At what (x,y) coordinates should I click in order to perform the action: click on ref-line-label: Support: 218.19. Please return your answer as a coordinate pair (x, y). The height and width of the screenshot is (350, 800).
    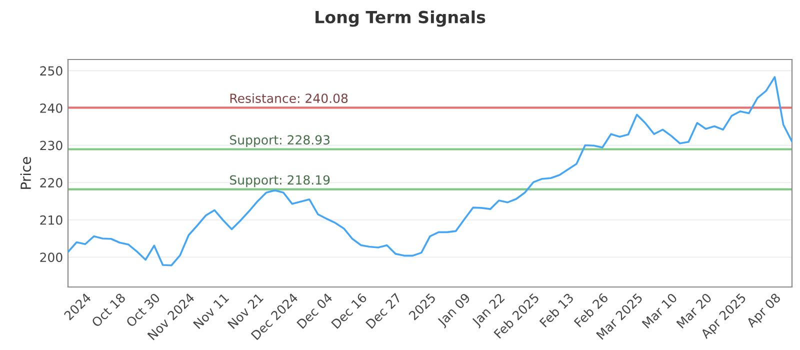
    Looking at the image, I should click on (280, 181).